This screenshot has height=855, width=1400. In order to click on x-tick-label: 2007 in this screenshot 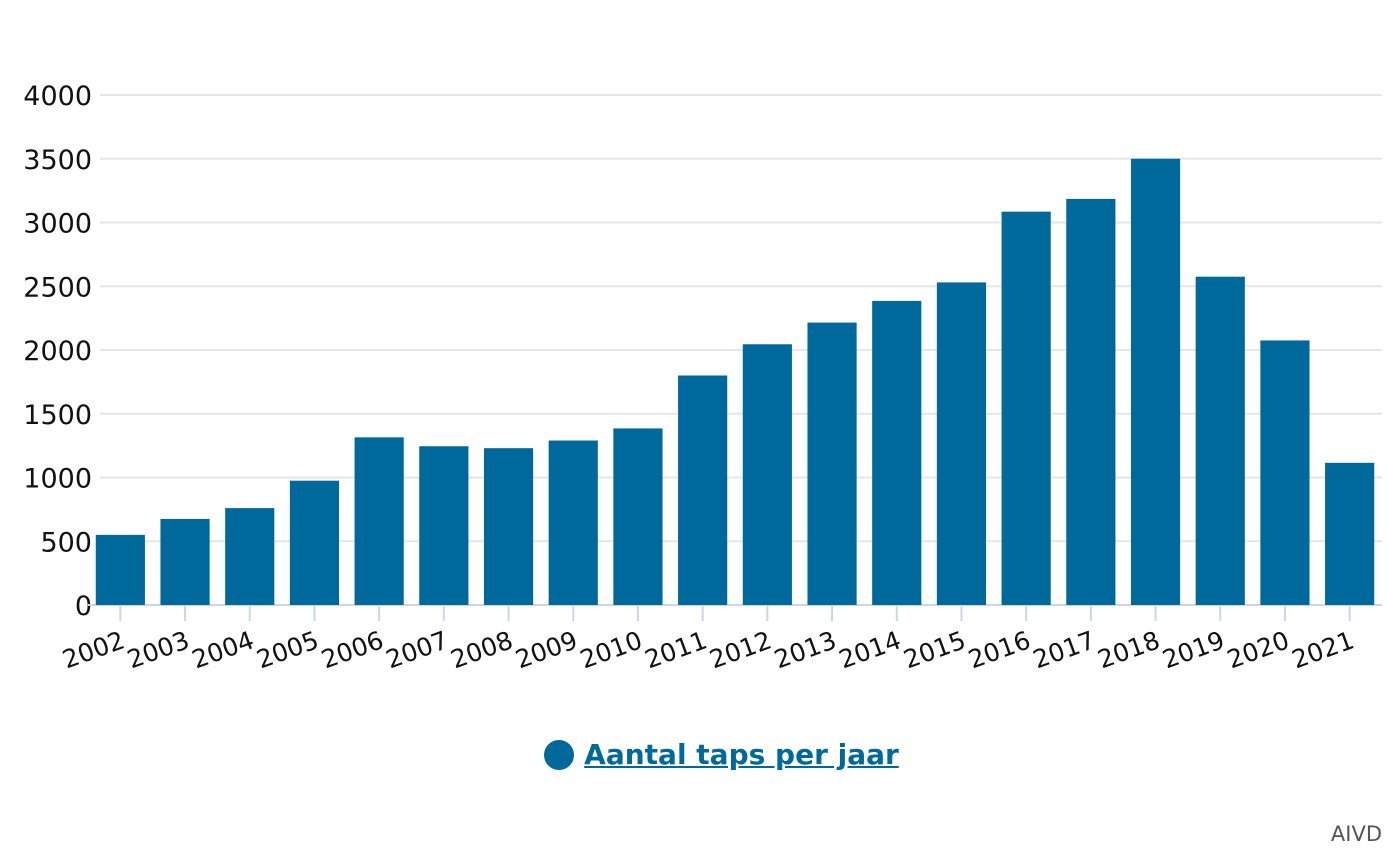, I will do `click(417, 649)`.